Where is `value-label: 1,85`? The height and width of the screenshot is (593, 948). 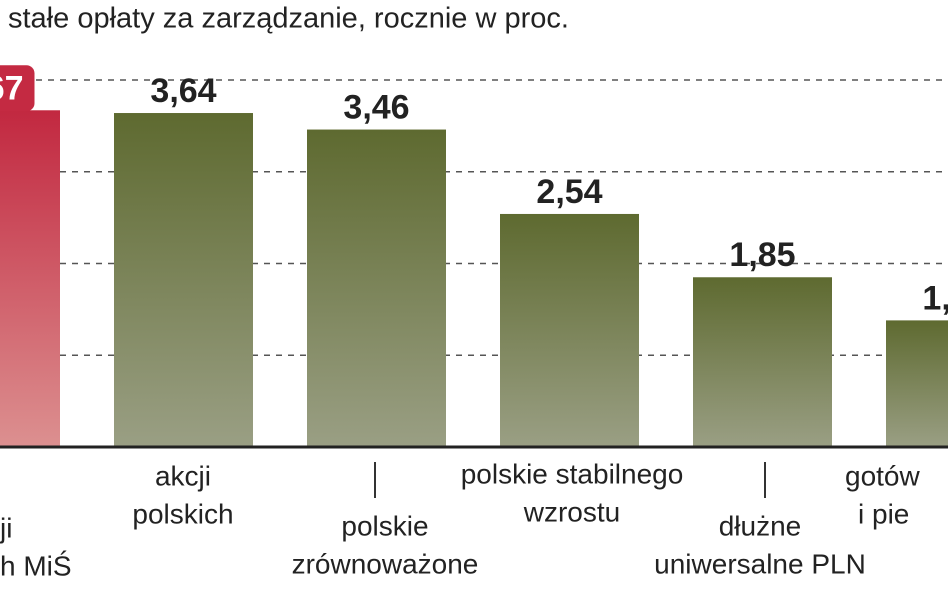
value-label: 1,85 is located at coordinates (762, 255).